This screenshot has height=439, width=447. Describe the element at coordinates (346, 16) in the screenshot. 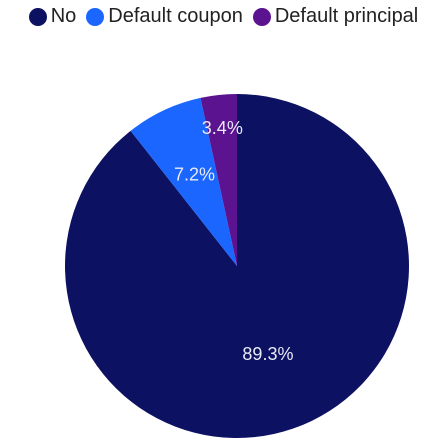

I see `legend-label-default-principal: Default principal` at that location.